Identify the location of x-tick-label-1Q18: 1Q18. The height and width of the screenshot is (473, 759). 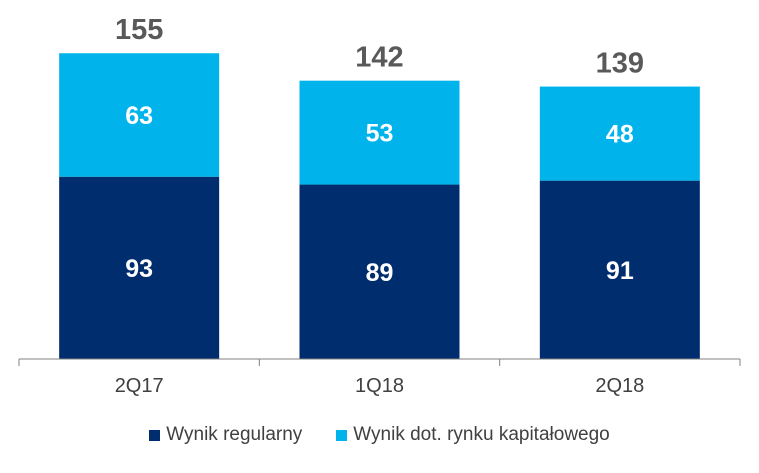
(379, 386).